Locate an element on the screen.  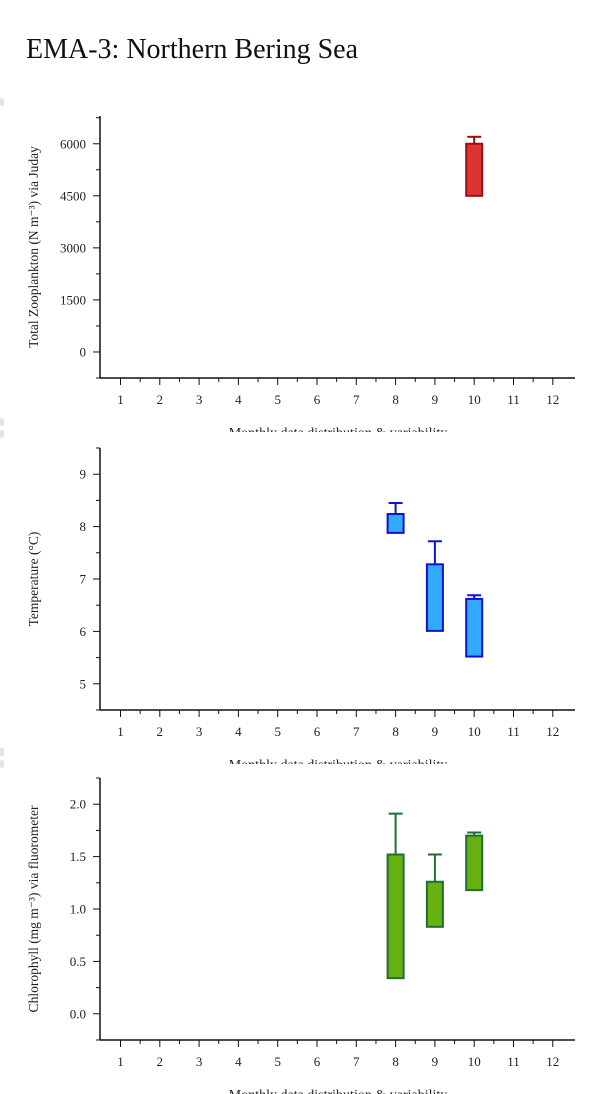
y-axis-title: Total Zooplankton (N m⁻³) via Juday is located at coordinates (33, 247).